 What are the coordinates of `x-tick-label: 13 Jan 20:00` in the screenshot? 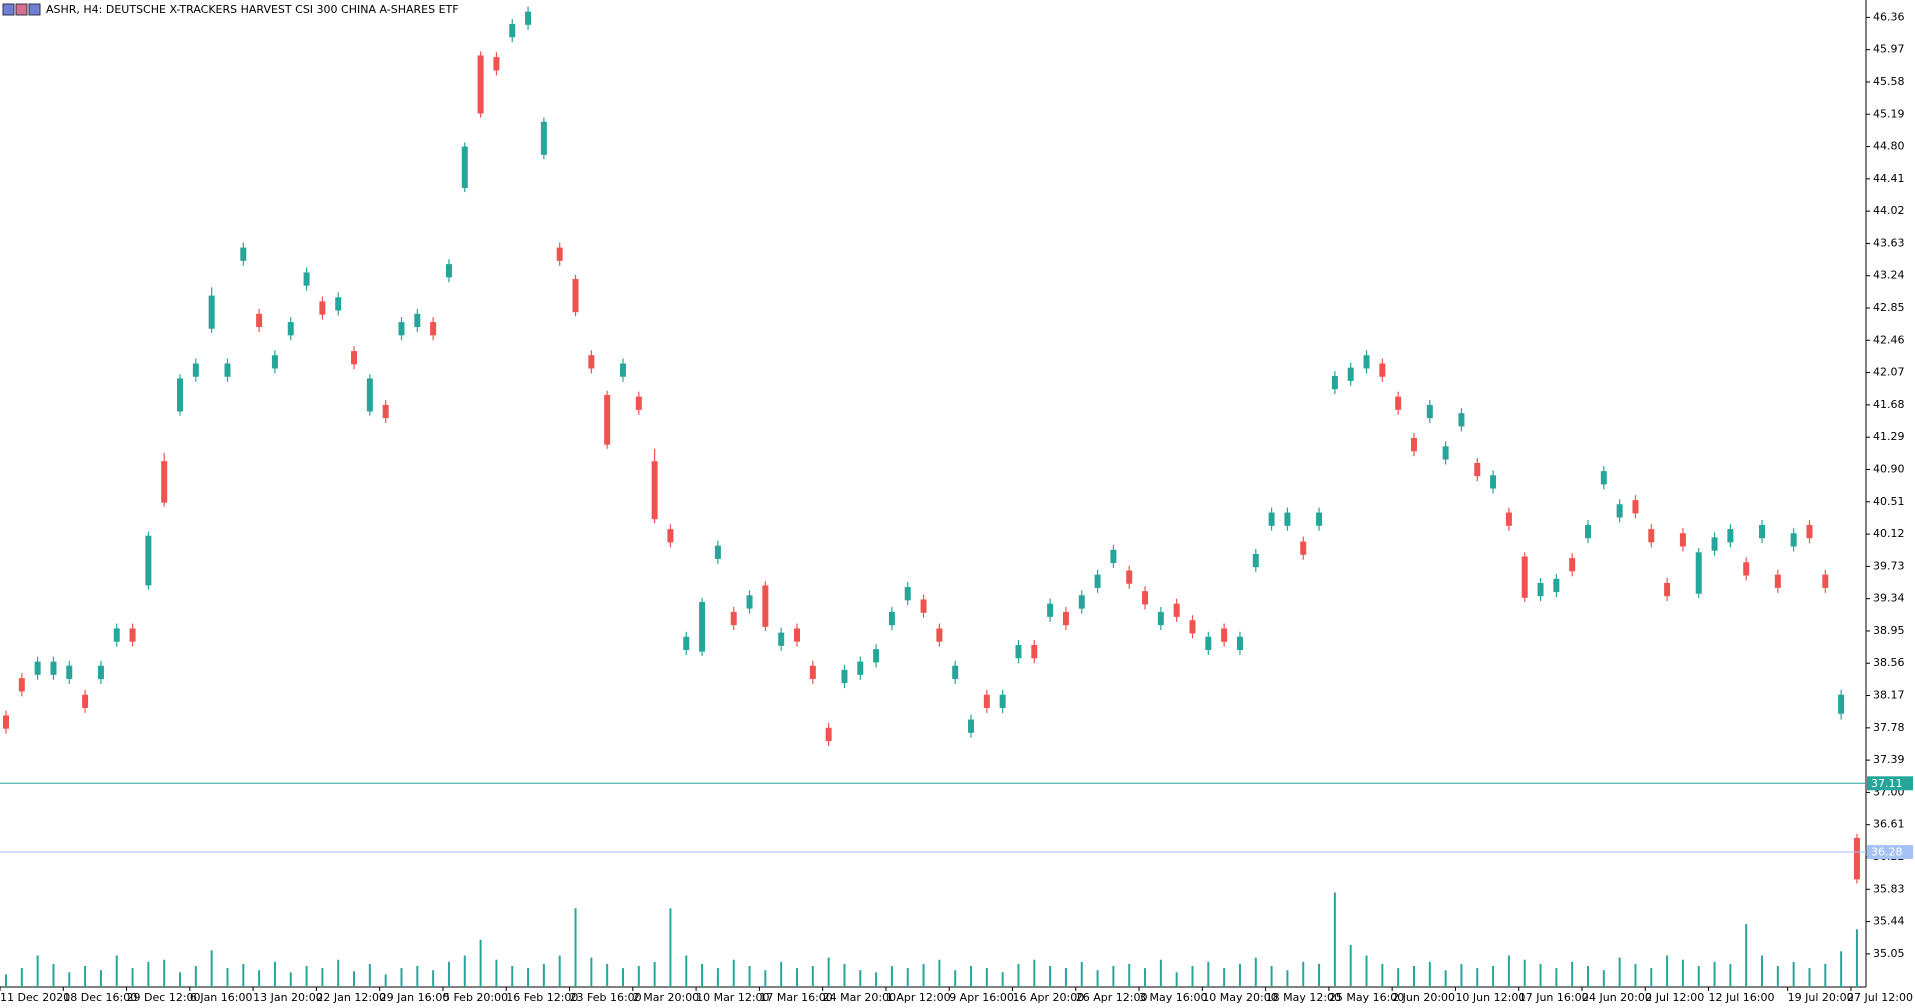 It's located at (288, 997).